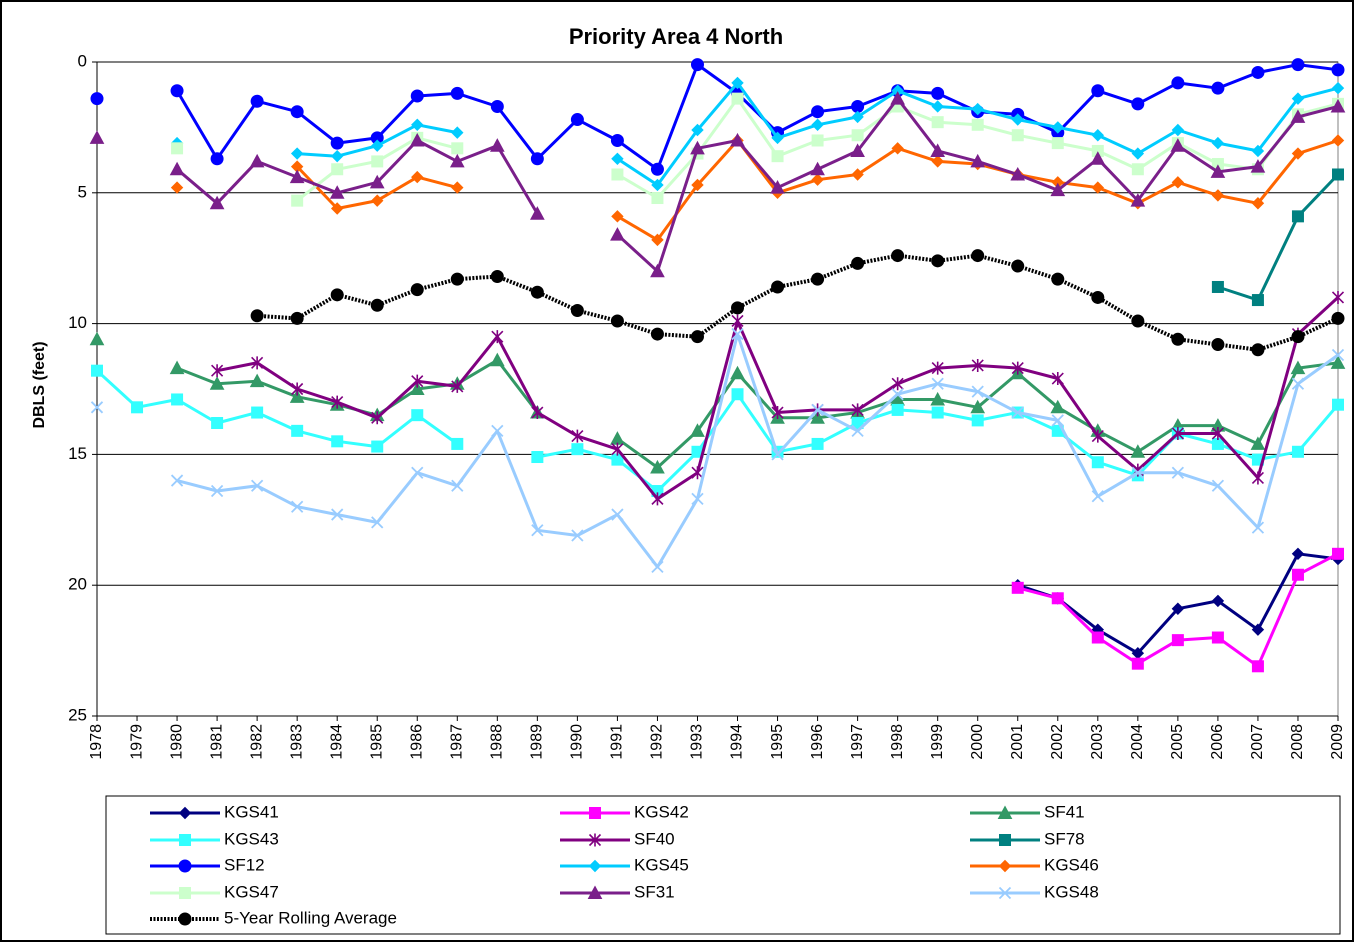 The image size is (1354, 942). What do you see at coordinates (336, 742) in the screenshot?
I see `x-tick-label: 1984` at bounding box center [336, 742].